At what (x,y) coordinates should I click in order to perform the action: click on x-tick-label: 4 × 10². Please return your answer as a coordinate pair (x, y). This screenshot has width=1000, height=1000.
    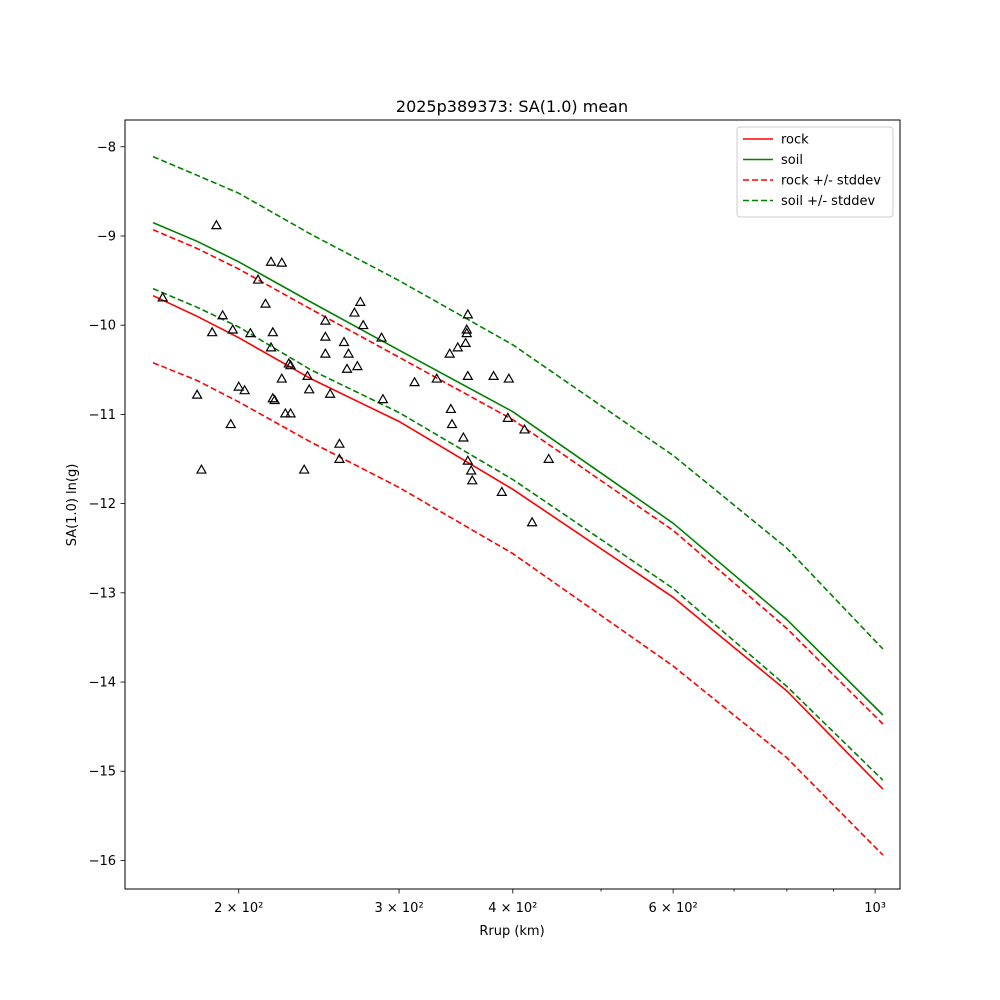
    Looking at the image, I should click on (512, 908).